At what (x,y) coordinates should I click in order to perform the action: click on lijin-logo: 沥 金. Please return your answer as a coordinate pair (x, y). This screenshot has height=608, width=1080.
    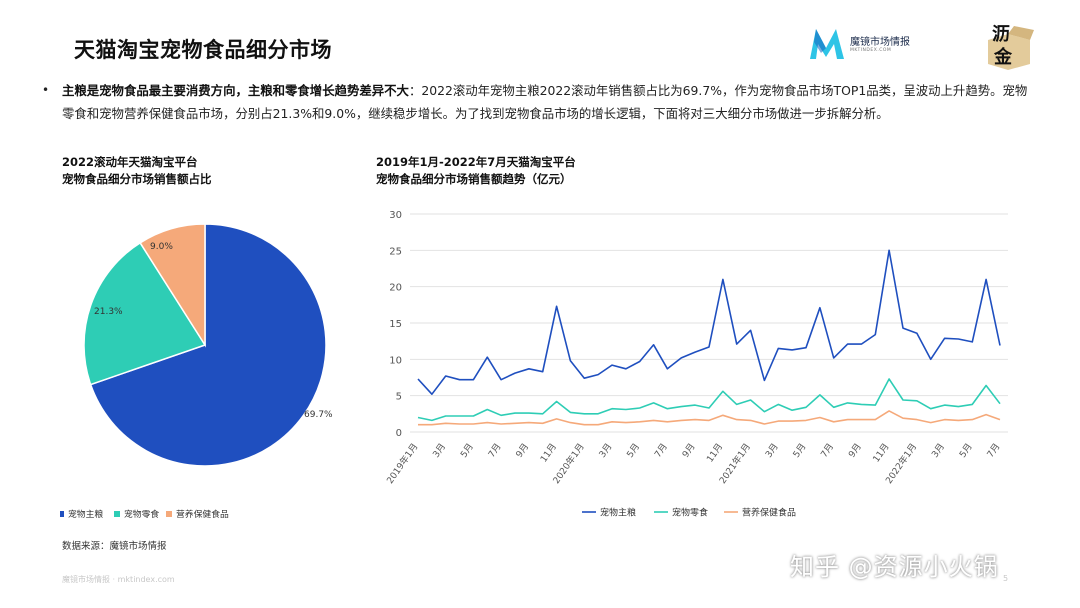
    Looking at the image, I should click on (1008, 45).